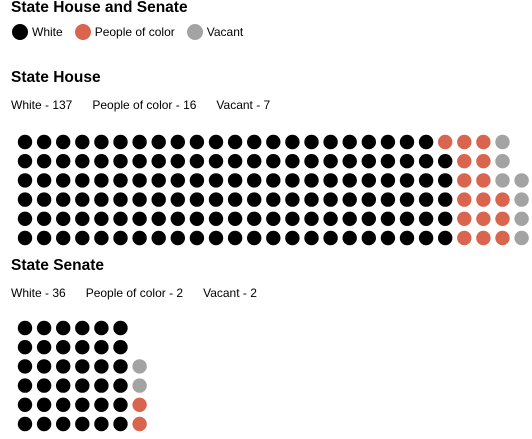 The width and height of the screenshot is (532, 439). Describe the element at coordinates (38, 293) in the screenshot. I see `senate-count-white: White - 36` at that location.